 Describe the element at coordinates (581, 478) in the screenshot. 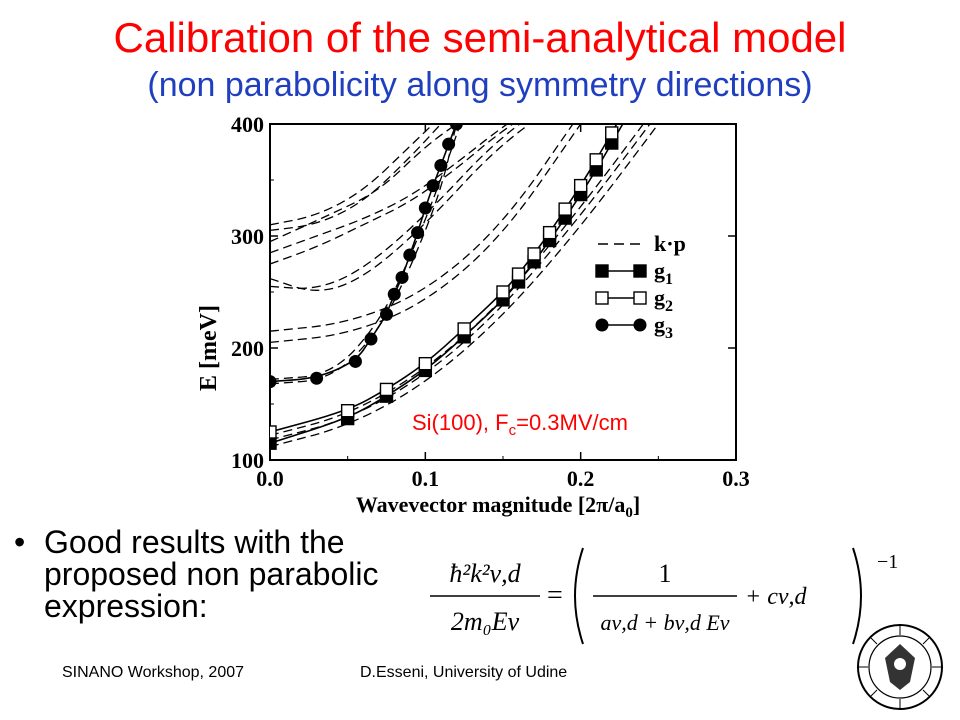

I see `x-tick-label: 0.2` at that location.